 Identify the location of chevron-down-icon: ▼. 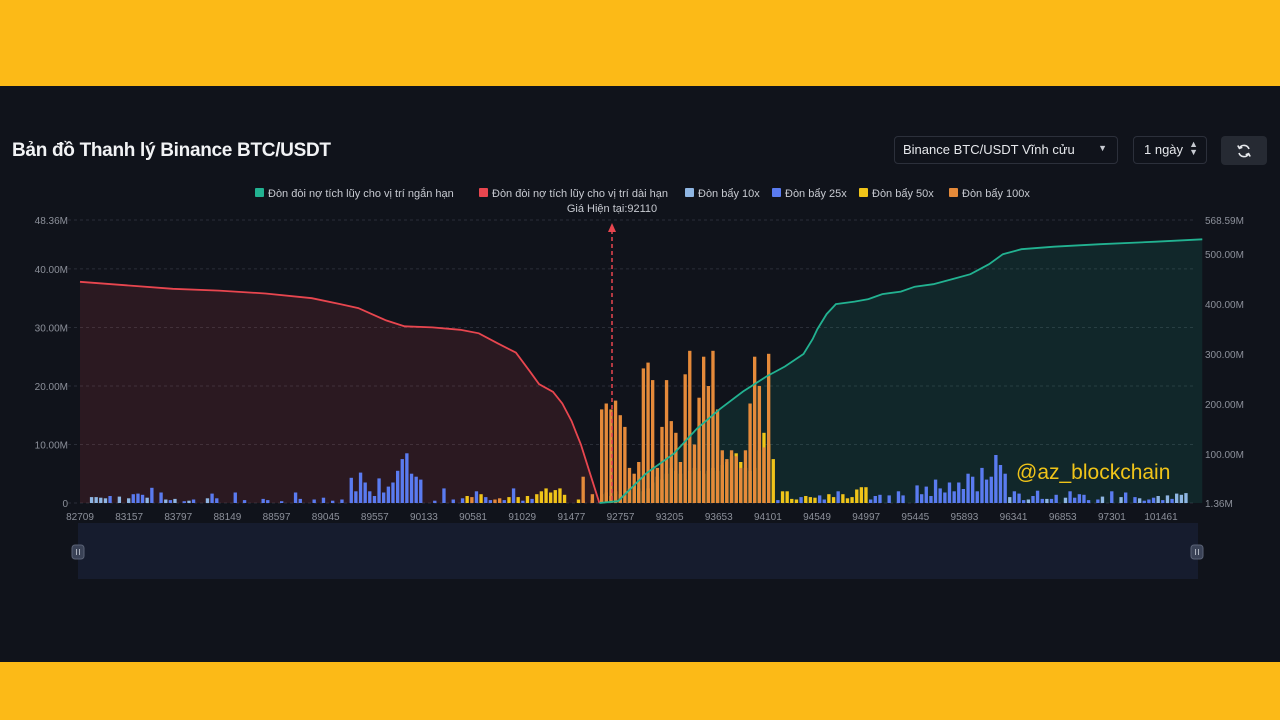
(1102, 148).